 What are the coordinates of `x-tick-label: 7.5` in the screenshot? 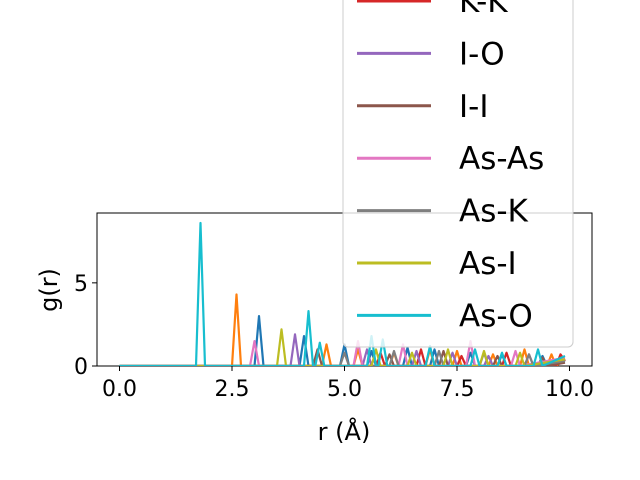 It's located at (457, 389).